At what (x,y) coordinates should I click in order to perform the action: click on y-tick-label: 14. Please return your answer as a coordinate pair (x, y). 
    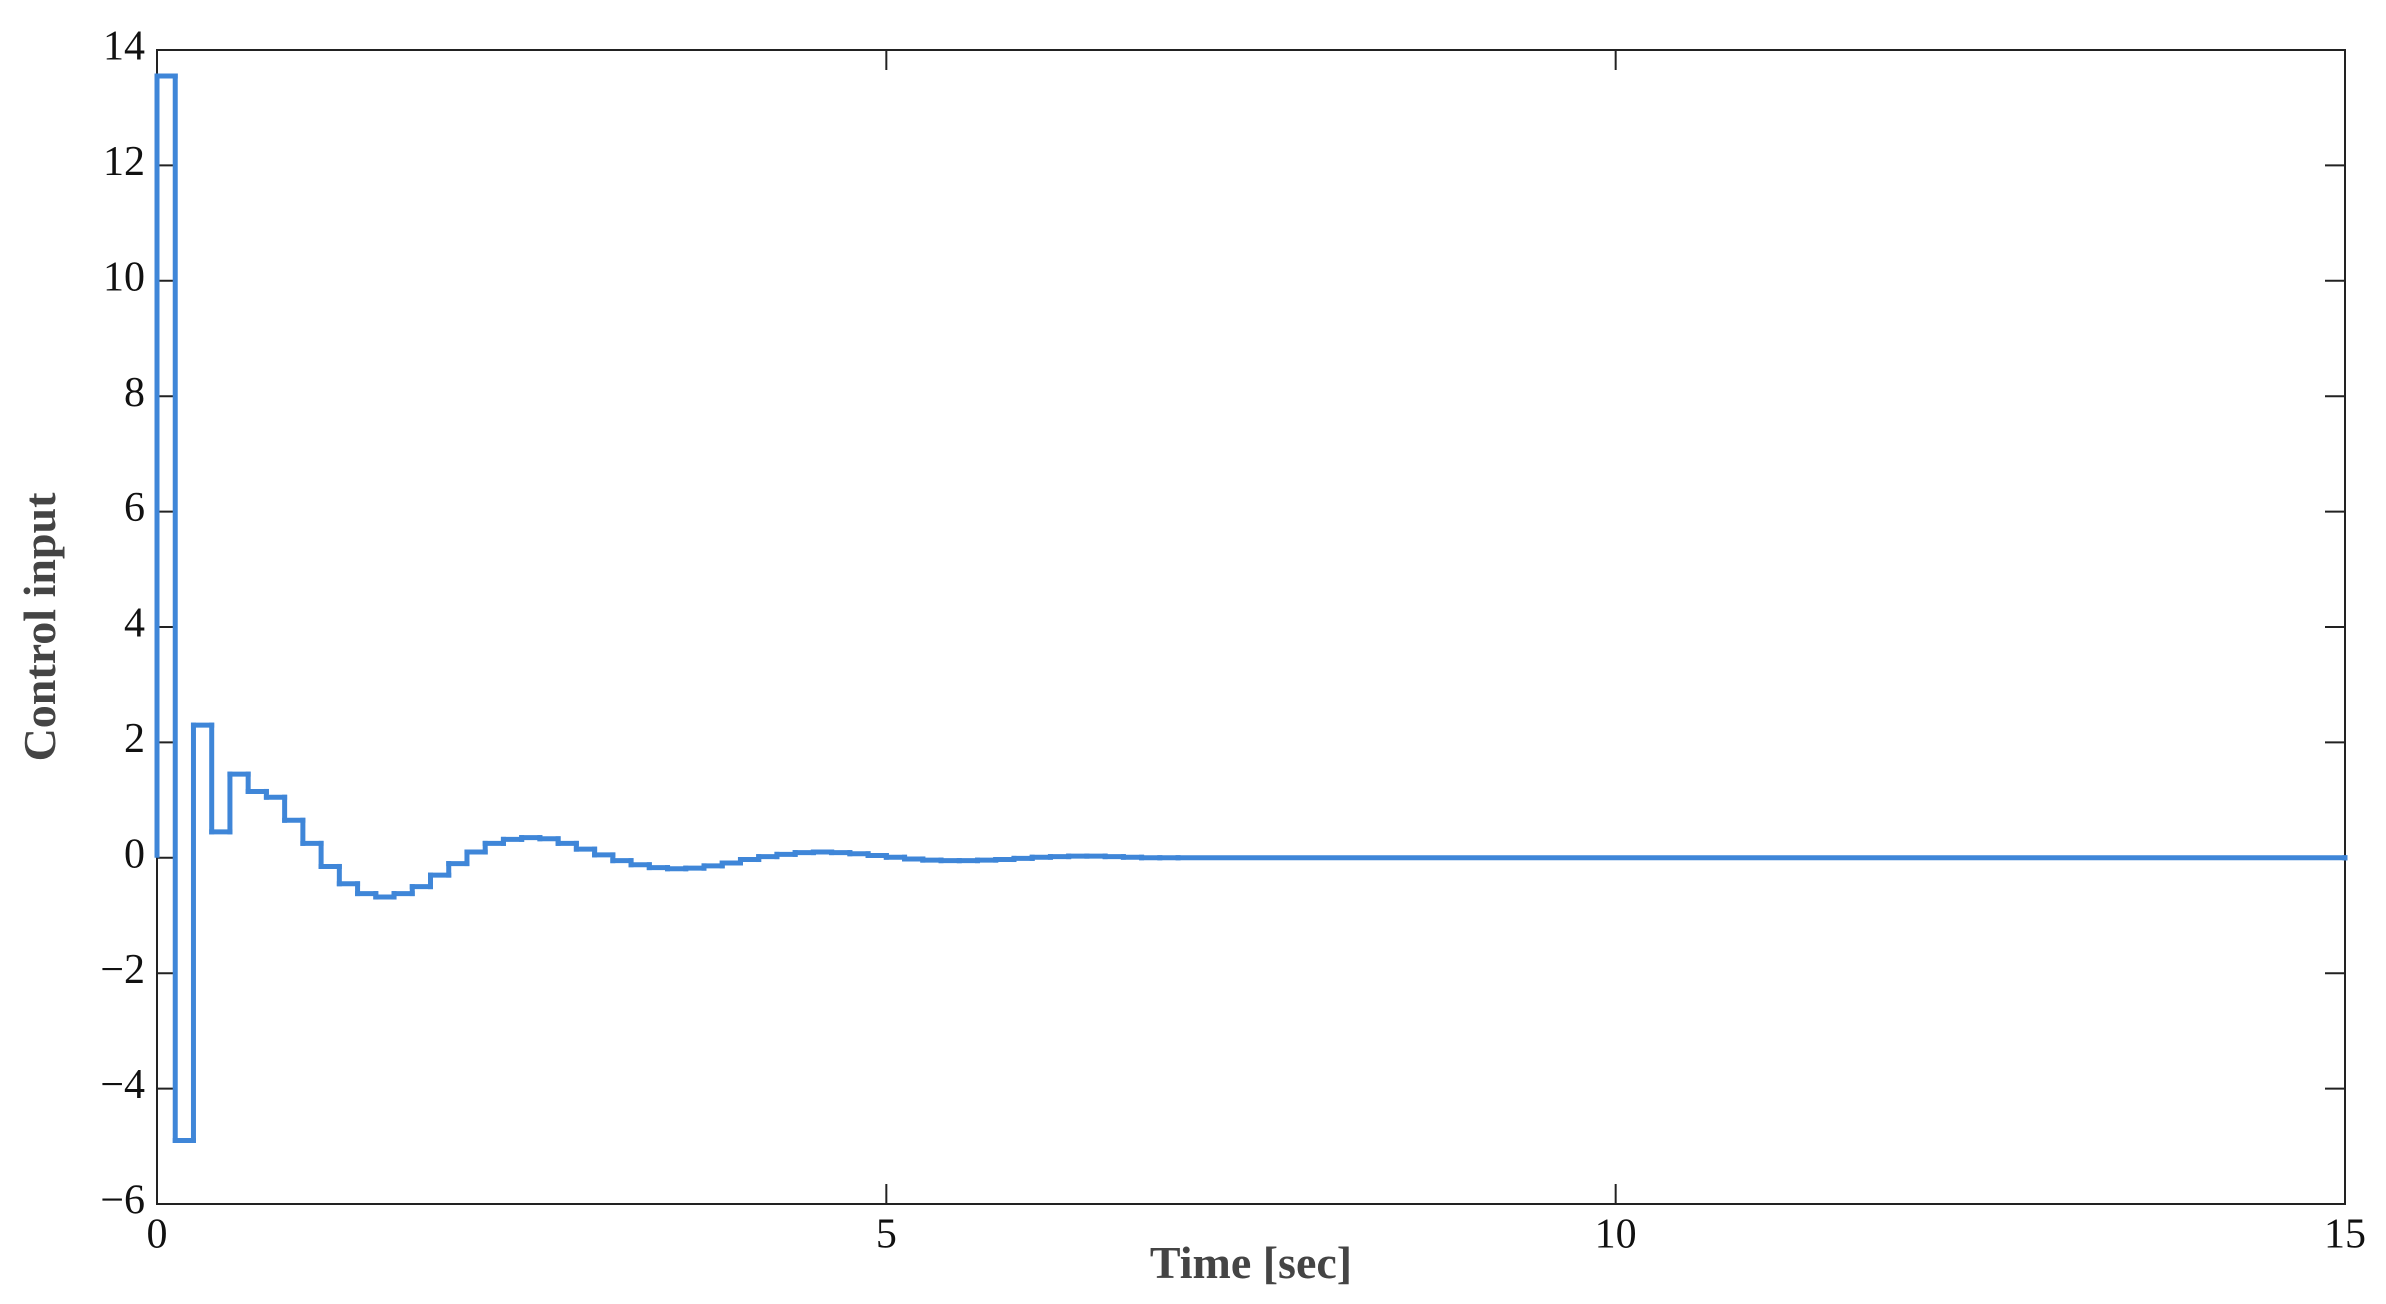
    Looking at the image, I should click on (124, 47).